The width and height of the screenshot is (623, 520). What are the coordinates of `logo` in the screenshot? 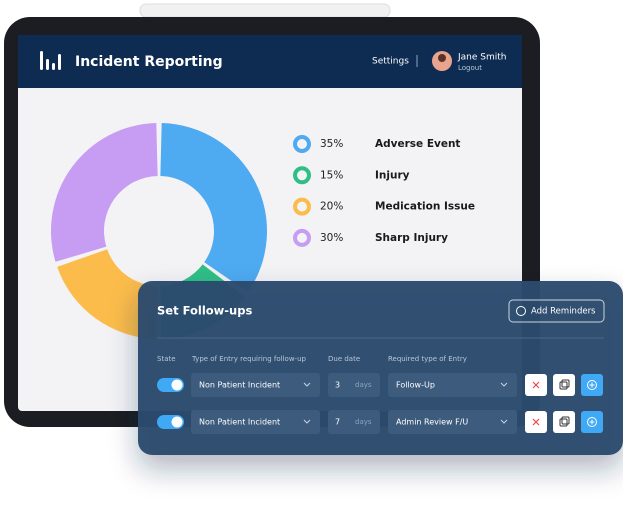 It's located at (50, 60).